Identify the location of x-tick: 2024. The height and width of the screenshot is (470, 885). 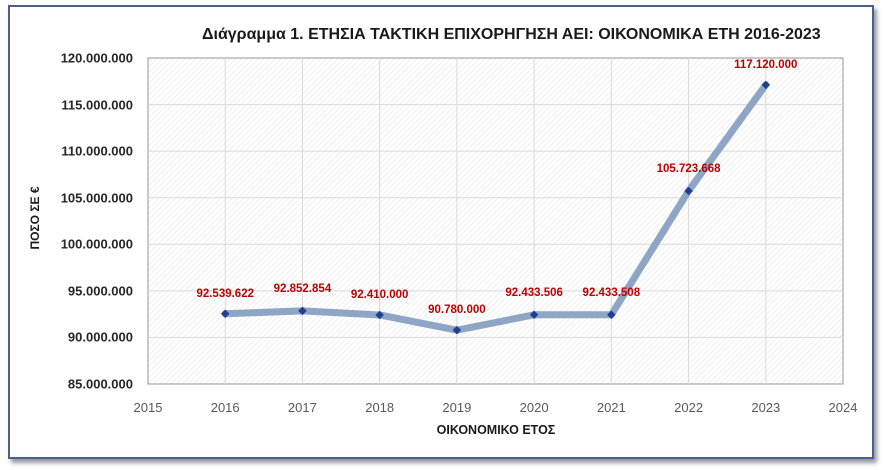
(843, 407).